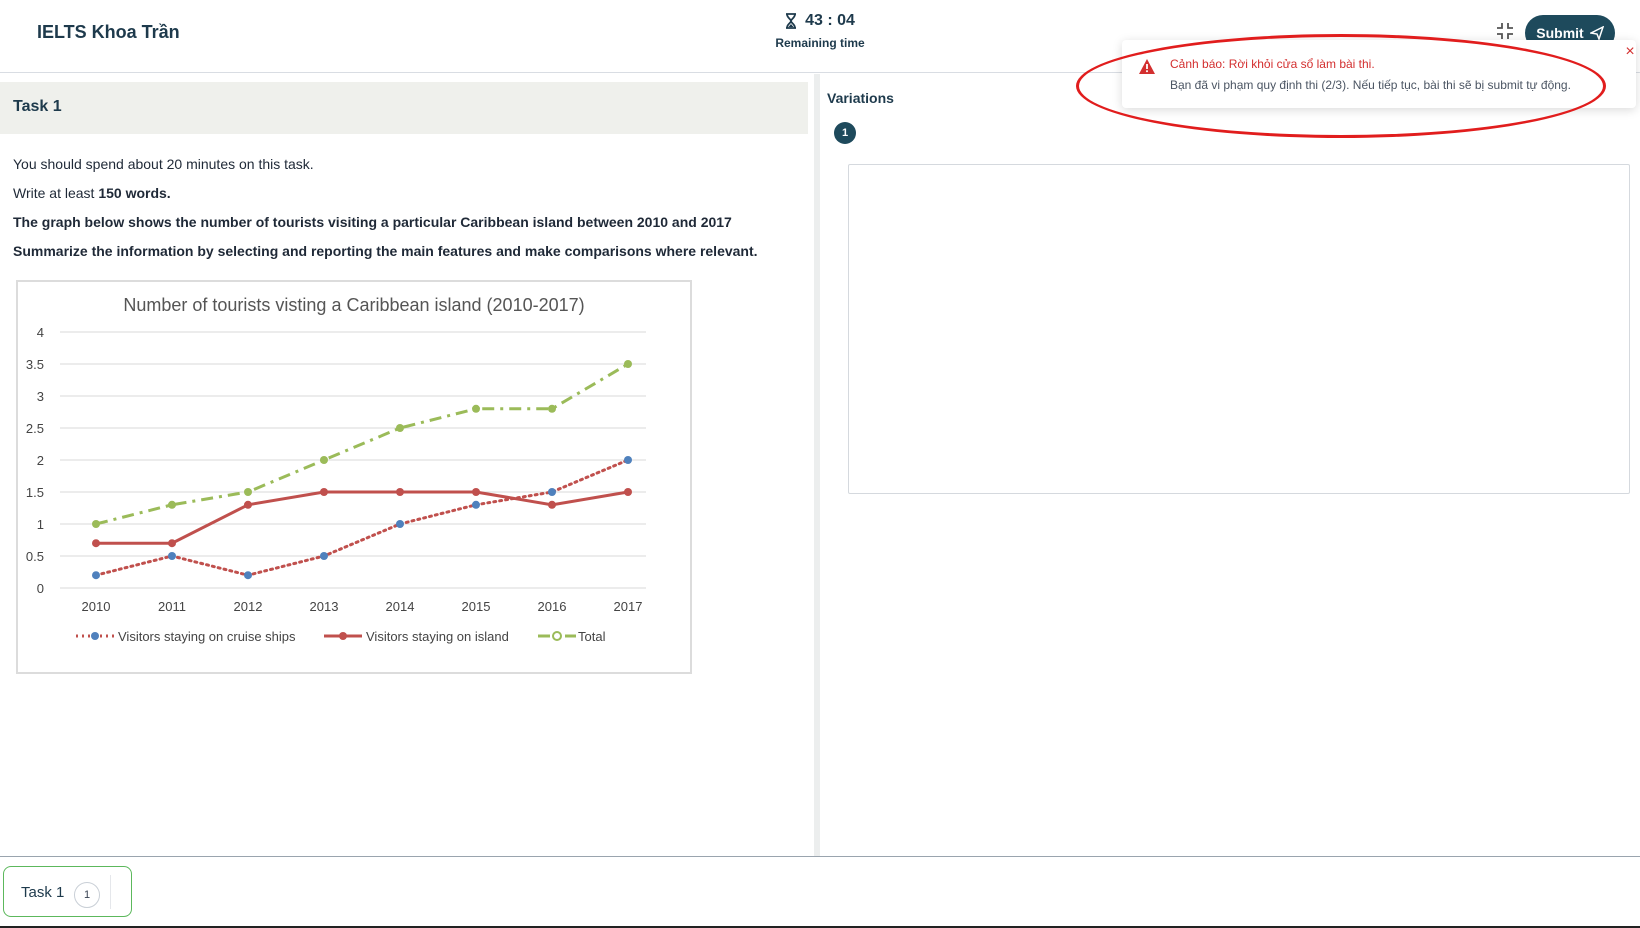 The image size is (1640, 928). What do you see at coordinates (324, 606) in the screenshot?
I see `x-tick-label: 2013` at bounding box center [324, 606].